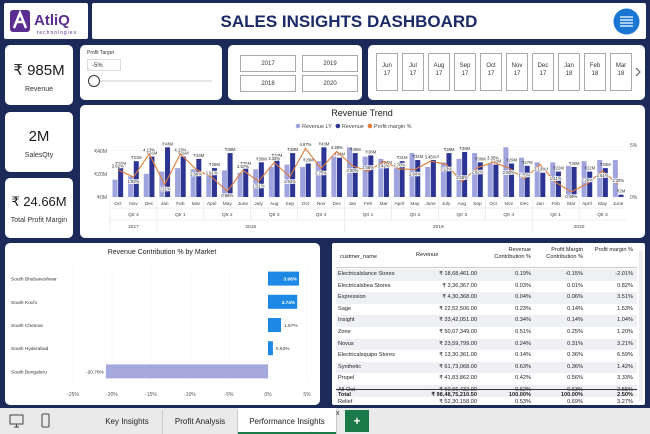 The width and height of the screenshot is (650, 434). What do you see at coordinates (575, 343) in the screenshot?
I see `table-cell: 0.31%` at bounding box center [575, 343].